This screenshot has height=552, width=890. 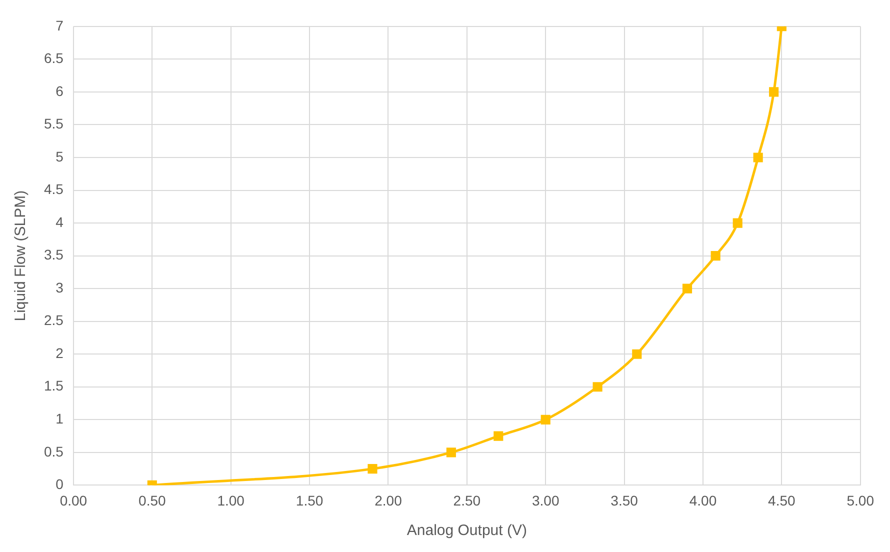 What do you see at coordinates (54, 320) in the screenshot?
I see `y-tick-label: 2.5` at bounding box center [54, 320].